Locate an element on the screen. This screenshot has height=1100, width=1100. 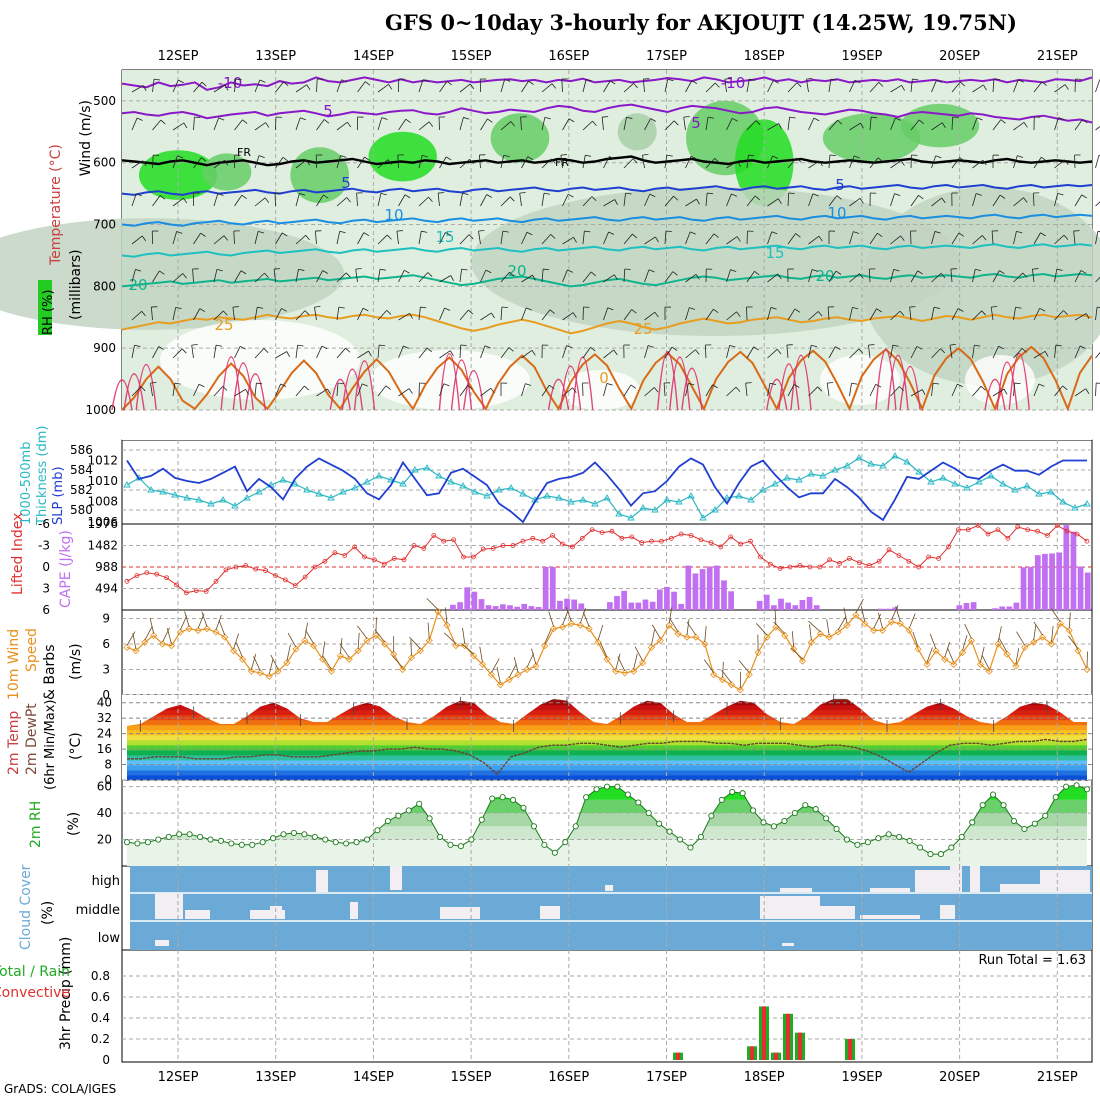
wind-tick: 3 is located at coordinates (106, 670).